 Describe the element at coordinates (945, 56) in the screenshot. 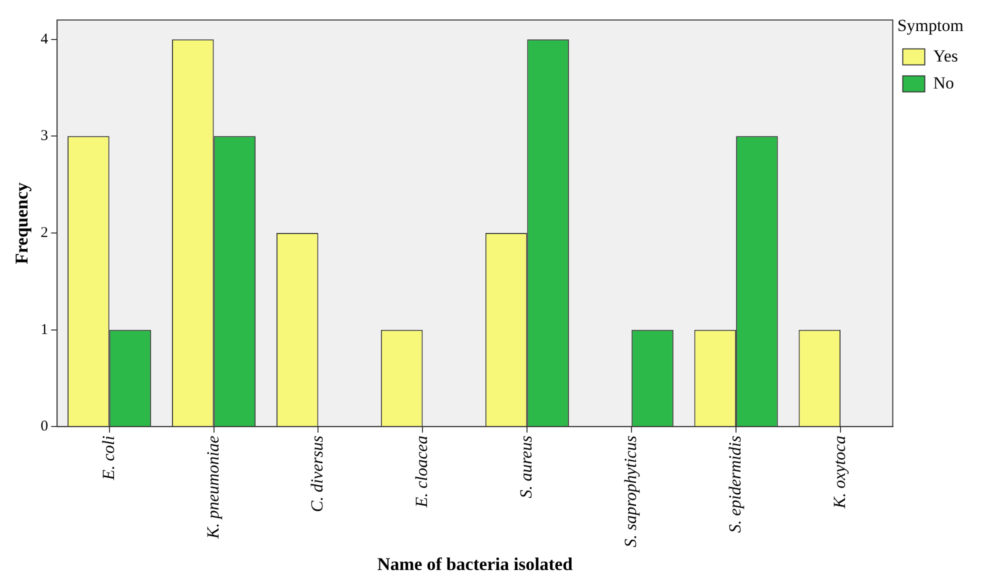

I see `legend-label: Yes` at that location.